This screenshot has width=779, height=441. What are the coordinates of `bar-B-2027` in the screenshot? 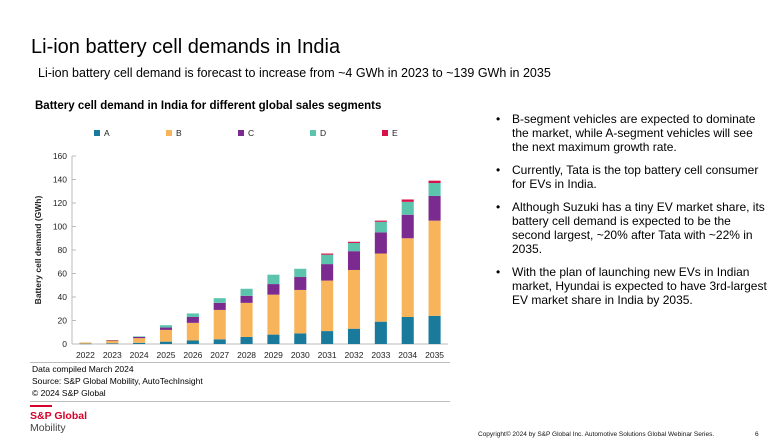 It's located at (219, 324).